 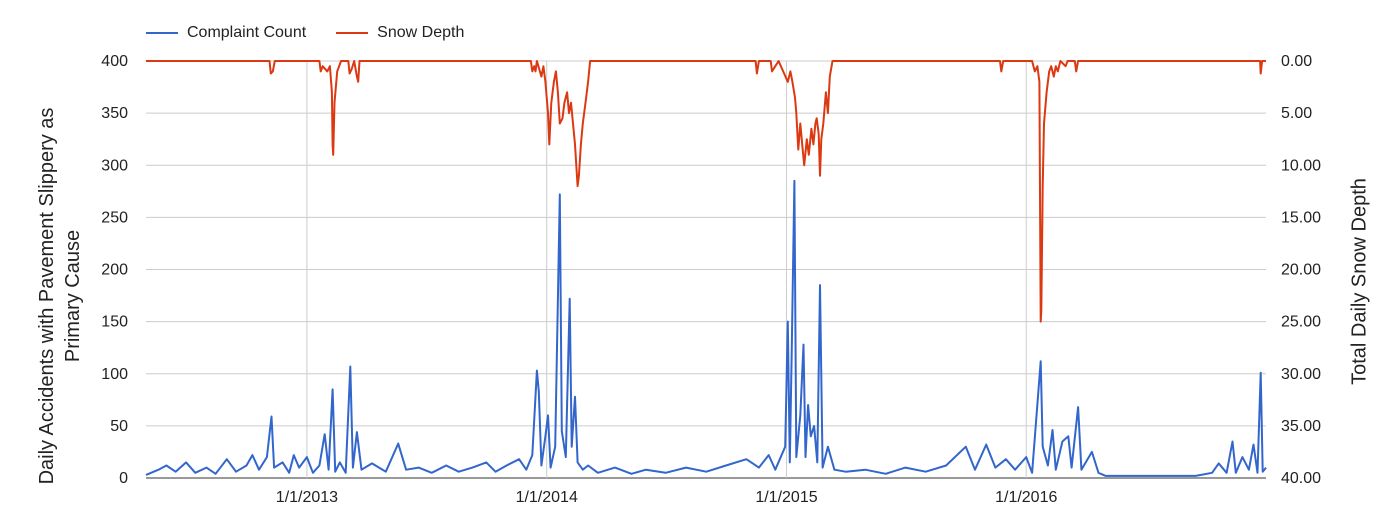 What do you see at coordinates (547, 497) in the screenshot?
I see `x-tick-label: 1/1/2014` at bounding box center [547, 497].